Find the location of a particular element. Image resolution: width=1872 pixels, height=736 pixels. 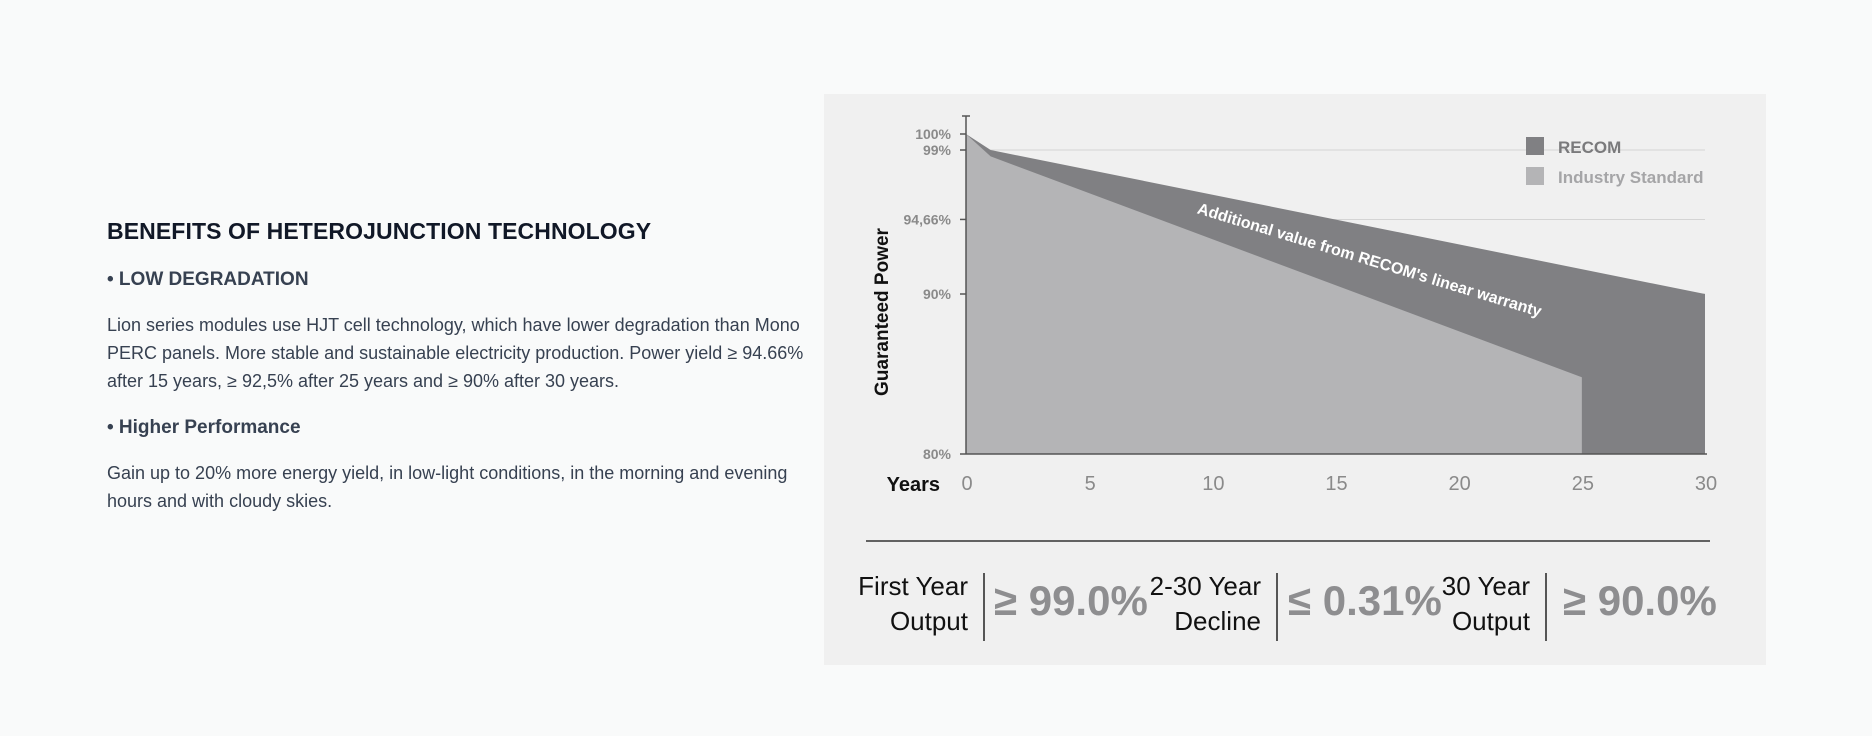

legend: RECOM Industry Standard is located at coordinates (1614, 162).